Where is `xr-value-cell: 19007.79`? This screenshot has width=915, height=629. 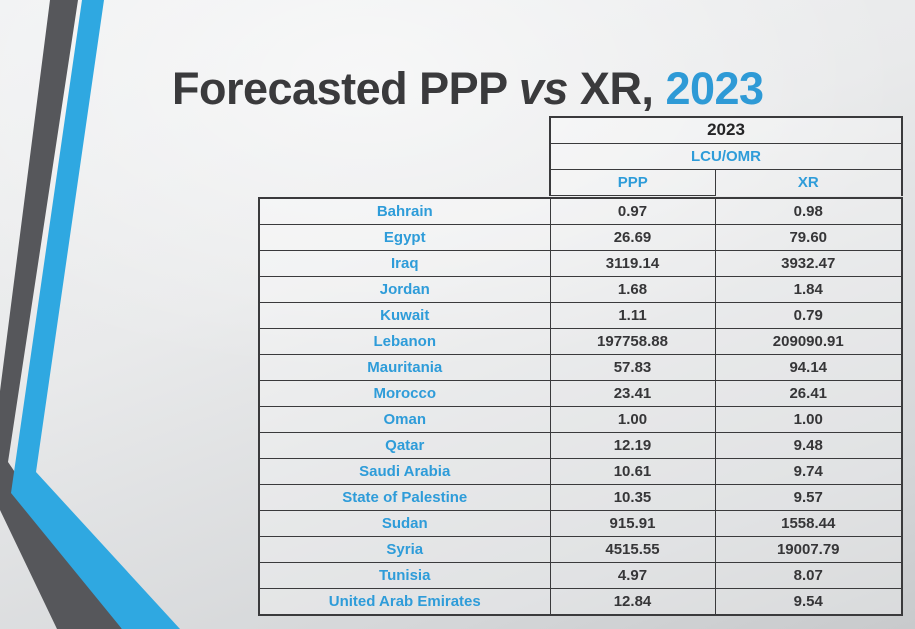
xr-value-cell: 19007.79 is located at coordinates (808, 550).